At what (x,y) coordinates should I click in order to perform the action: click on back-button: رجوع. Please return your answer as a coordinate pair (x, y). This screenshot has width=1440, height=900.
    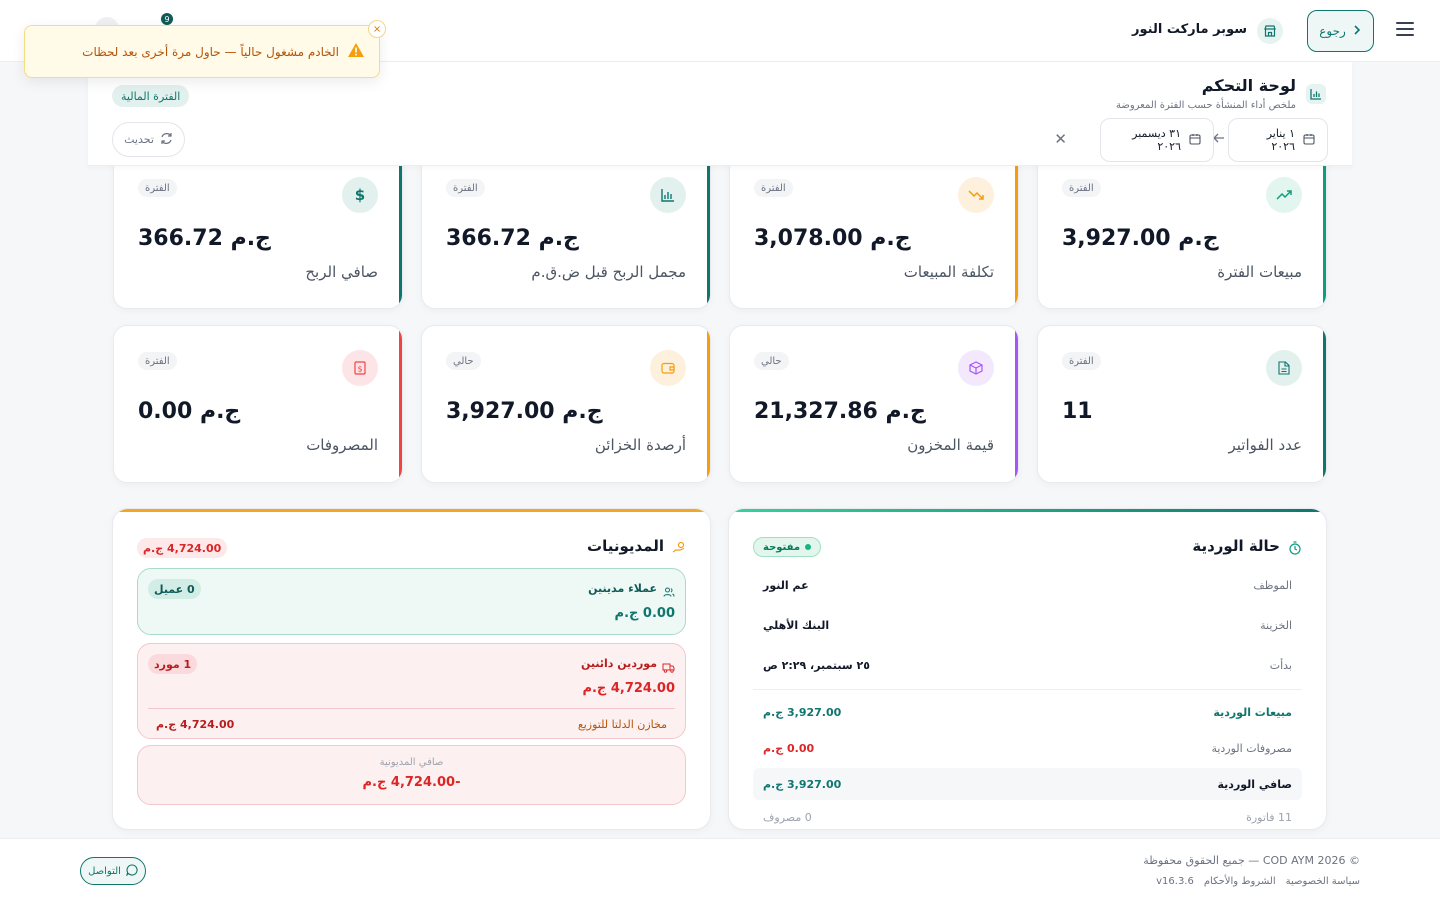
    Looking at the image, I should click on (1340, 31).